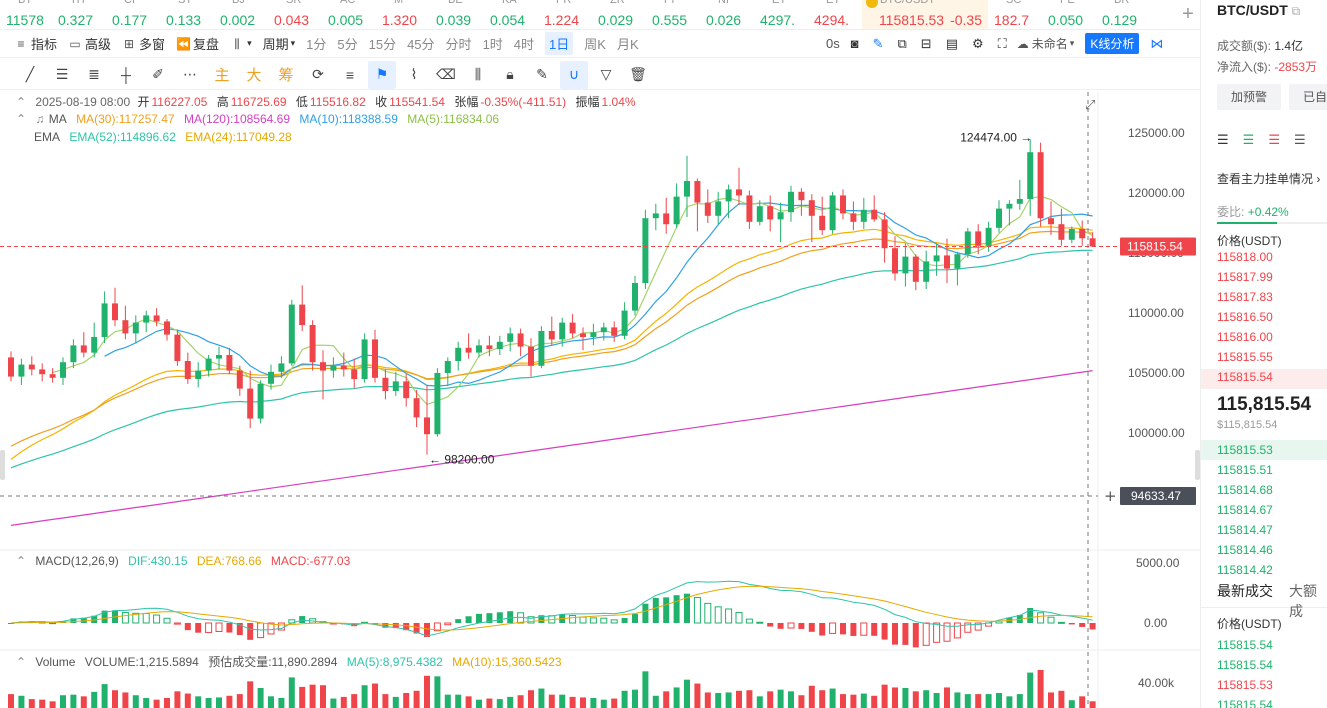 The width and height of the screenshot is (1327, 708). What do you see at coordinates (295, 14) in the screenshot?
I see `ticker-item: SR 0.043` at bounding box center [295, 14].